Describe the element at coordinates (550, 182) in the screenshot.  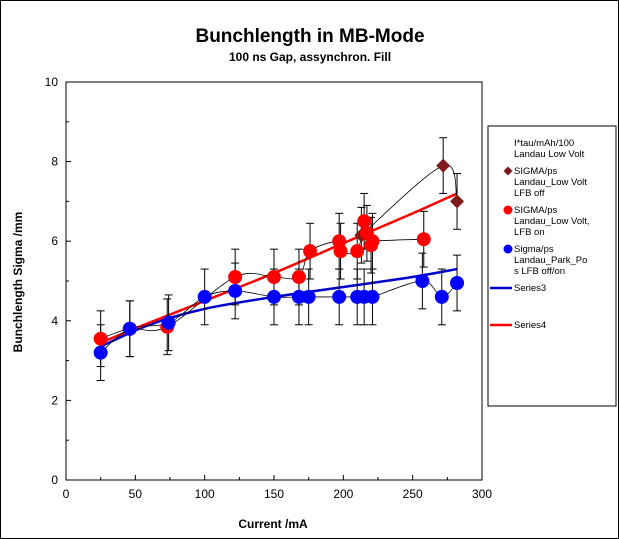
I see `legend-entry-text: Landau_Low Volt` at that location.